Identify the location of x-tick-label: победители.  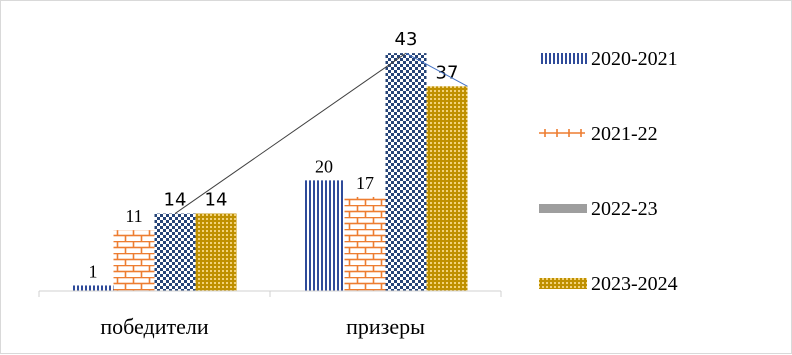
(154, 326).